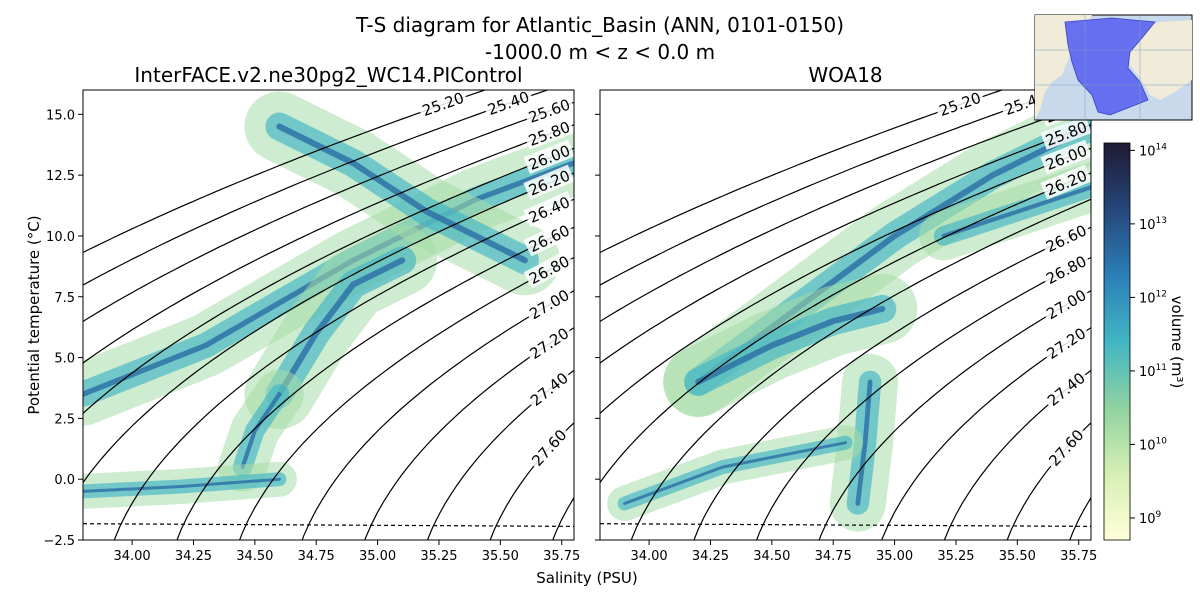  I want to click on map-atlantic-basin, so click(1110, 66).